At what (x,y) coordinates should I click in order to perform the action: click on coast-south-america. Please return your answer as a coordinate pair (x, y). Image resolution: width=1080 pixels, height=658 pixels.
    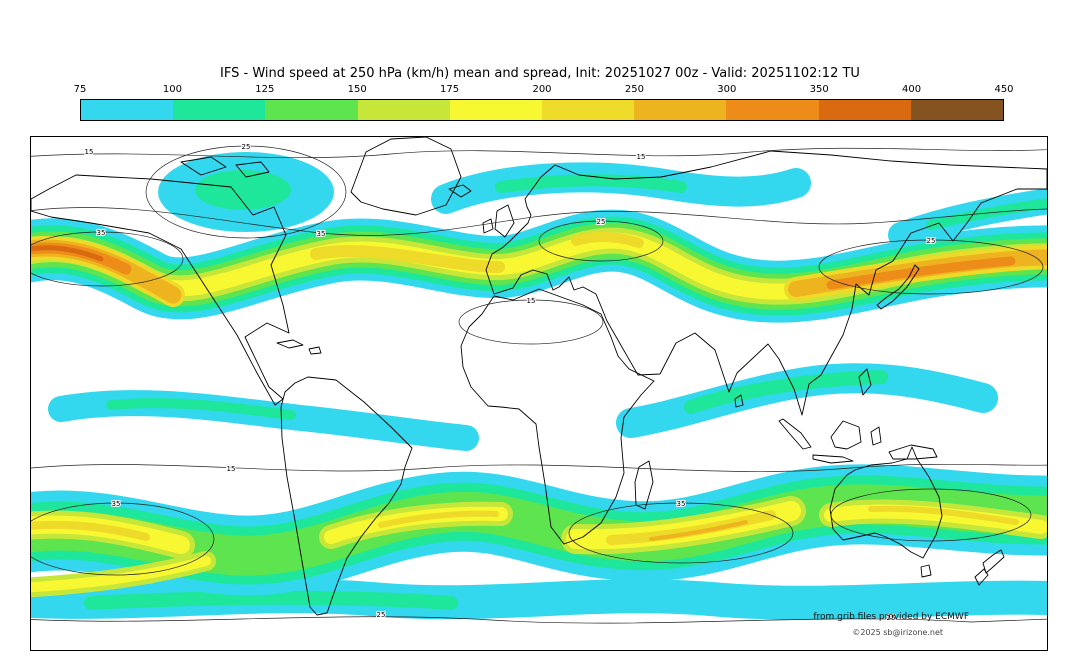
    Looking at the image, I should click on (346, 496).